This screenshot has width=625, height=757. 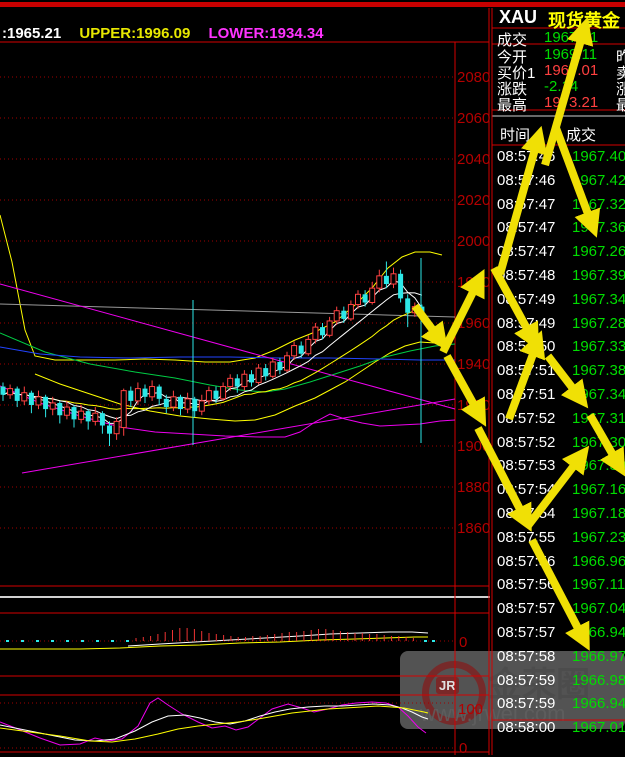 I want to click on tick-price: 1967.01, so click(x=598, y=728).